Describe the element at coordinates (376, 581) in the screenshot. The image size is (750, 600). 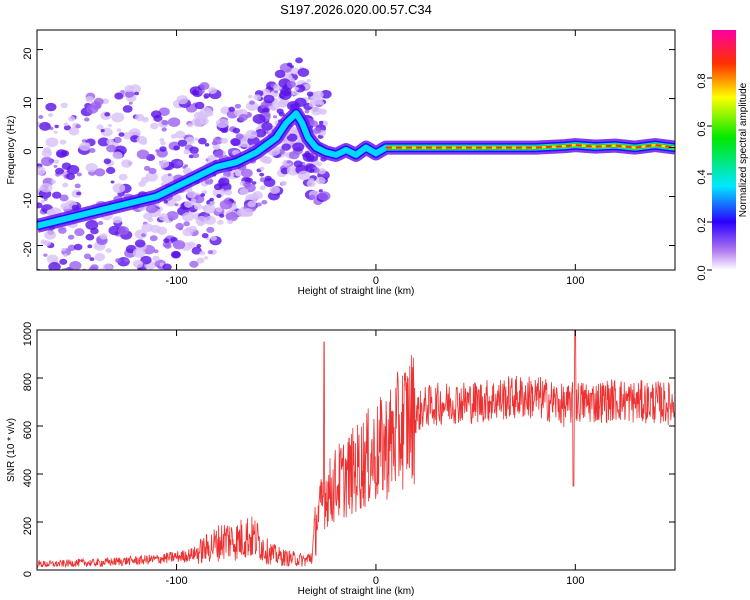
I see `bottom-x-tick-label: 0` at that location.